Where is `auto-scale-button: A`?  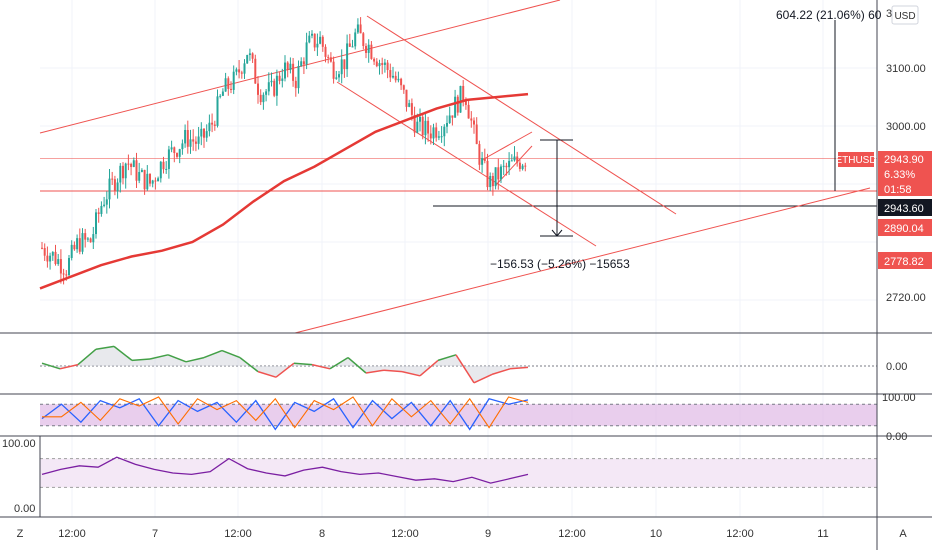 auto-scale-button: A is located at coordinates (903, 534).